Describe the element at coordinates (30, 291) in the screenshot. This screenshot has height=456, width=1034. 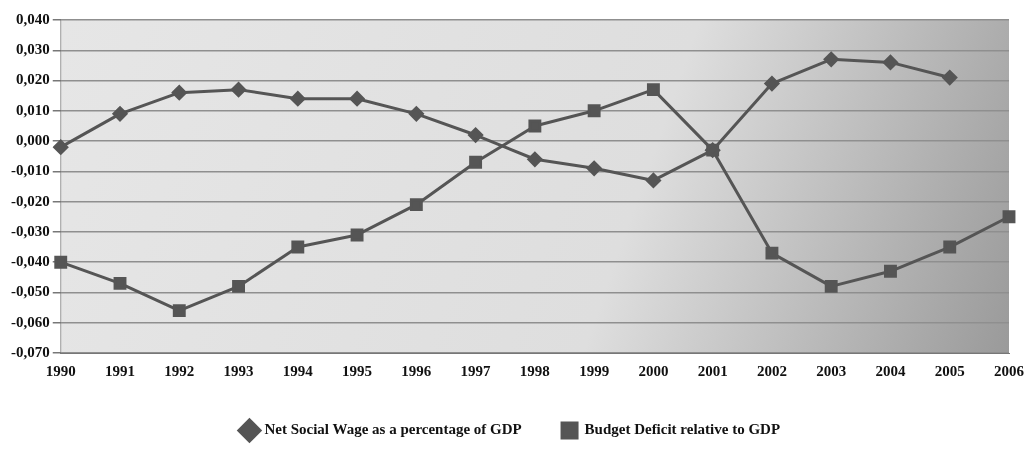
I see `y-tick-label: -0,050` at that location.